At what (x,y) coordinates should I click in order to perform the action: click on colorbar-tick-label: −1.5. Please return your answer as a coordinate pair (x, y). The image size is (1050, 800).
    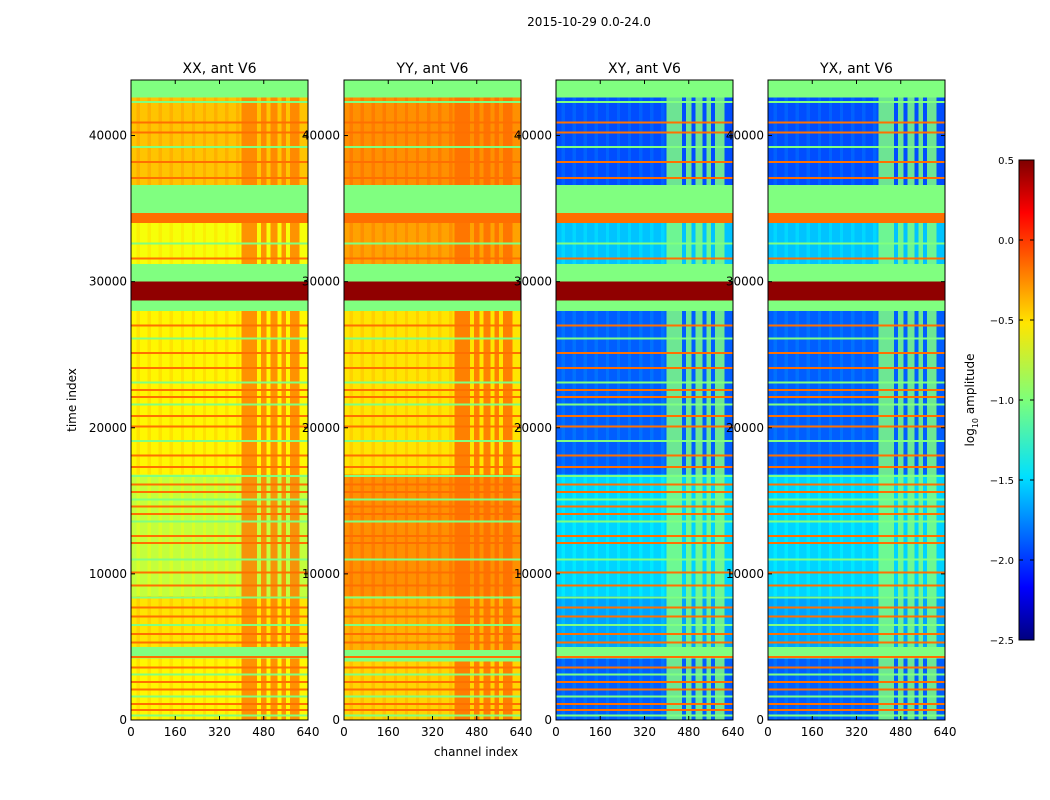
    Looking at the image, I should click on (1002, 481).